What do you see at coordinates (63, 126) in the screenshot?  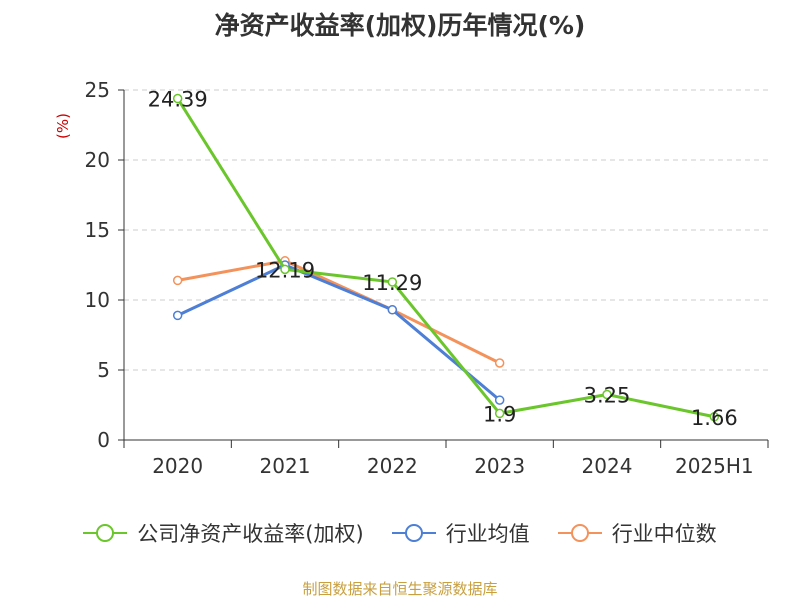 I see `y-axis-label: (%)` at bounding box center [63, 126].